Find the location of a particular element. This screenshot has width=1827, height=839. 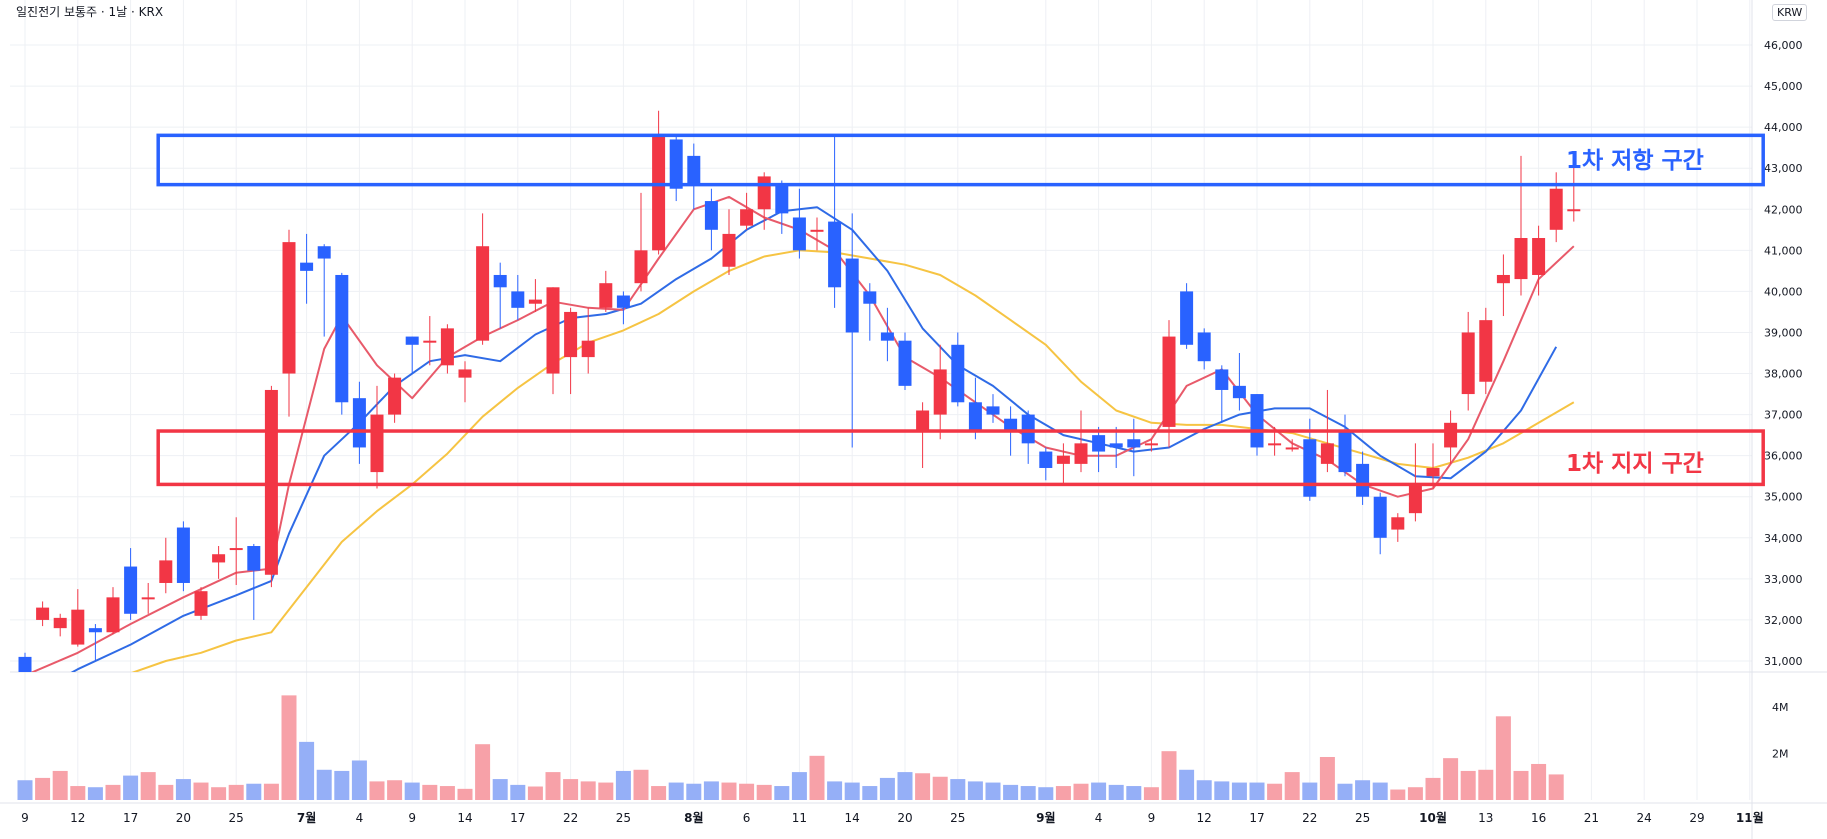

price-tick-label: 34,000 is located at coordinates (1783, 538).